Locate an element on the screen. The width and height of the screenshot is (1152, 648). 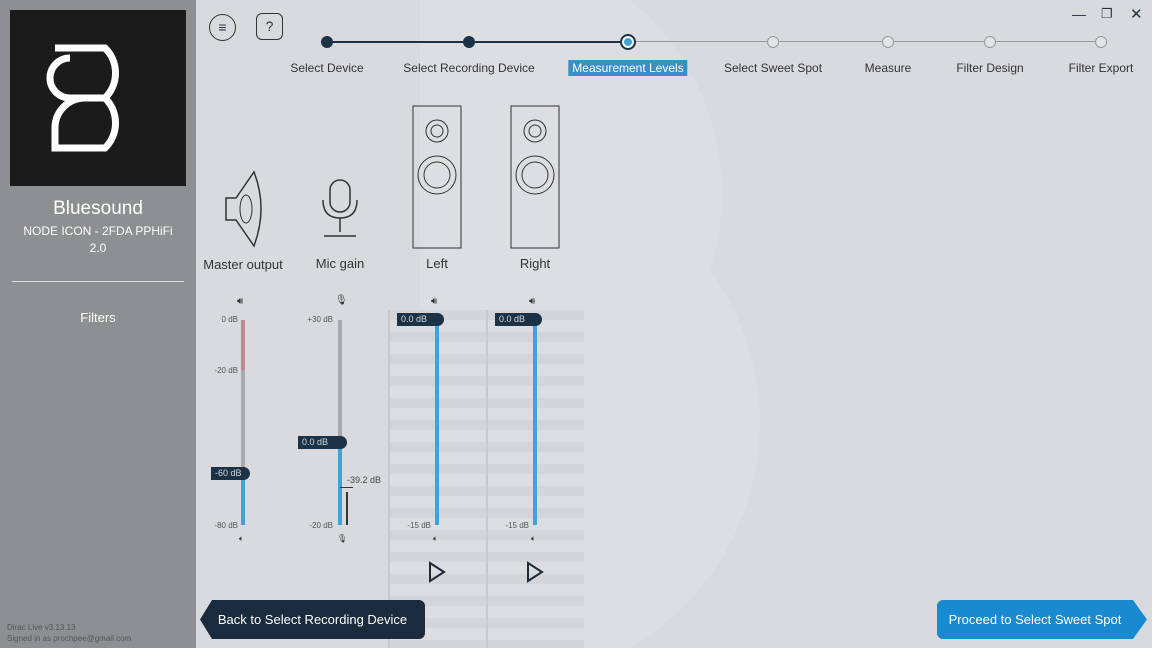
tick: 0 dB is located at coordinates (229, 319).